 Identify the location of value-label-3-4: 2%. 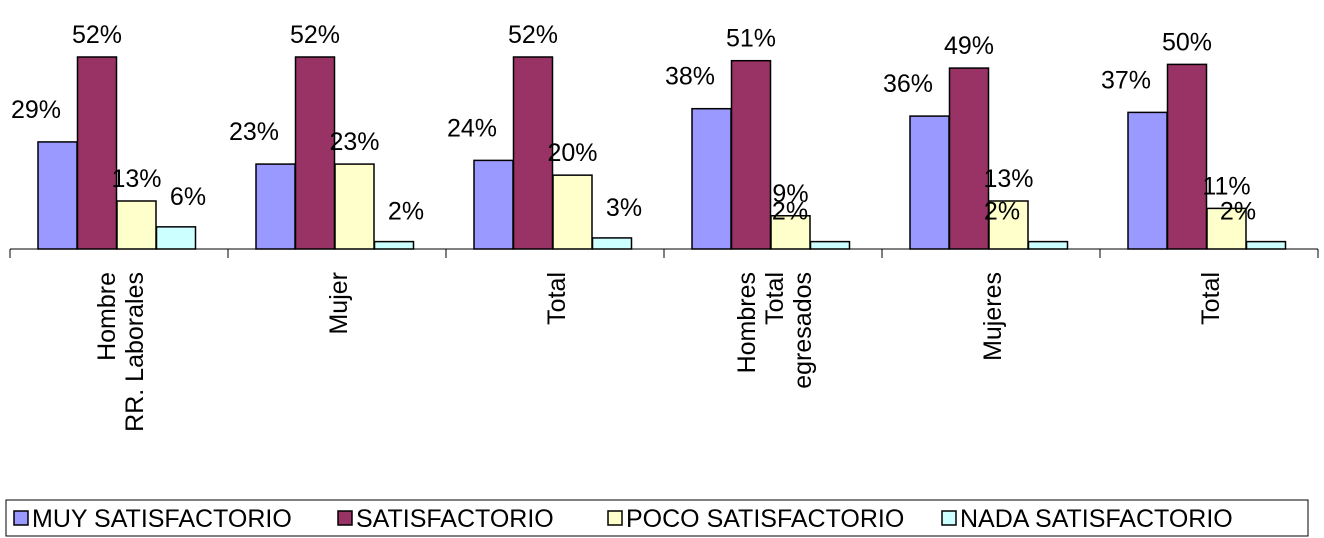
(1002, 212).